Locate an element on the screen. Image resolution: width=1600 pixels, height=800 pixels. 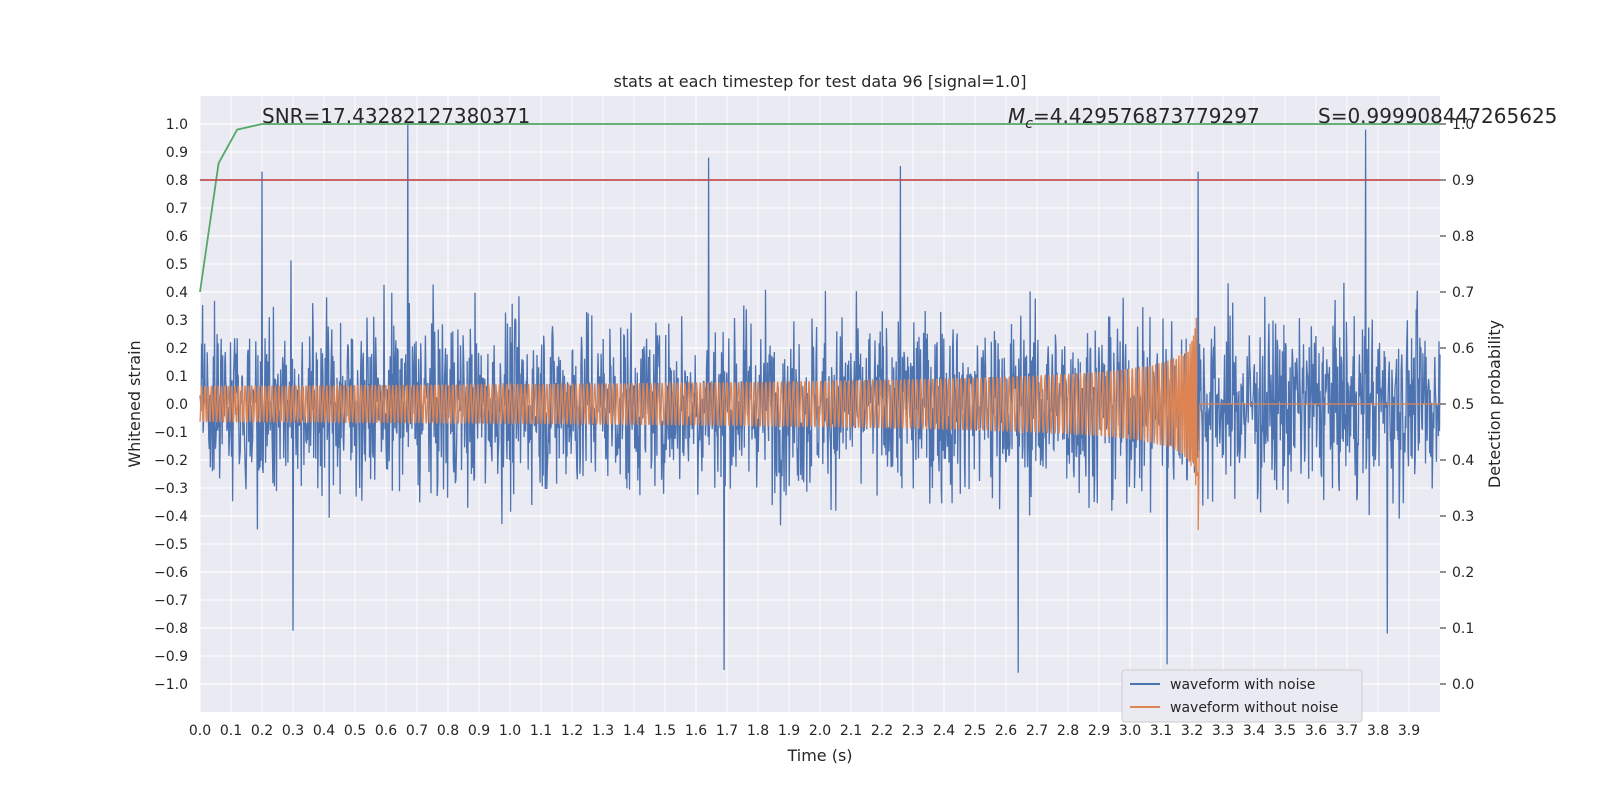
y-tick-label: −0.8 is located at coordinates (171, 629).